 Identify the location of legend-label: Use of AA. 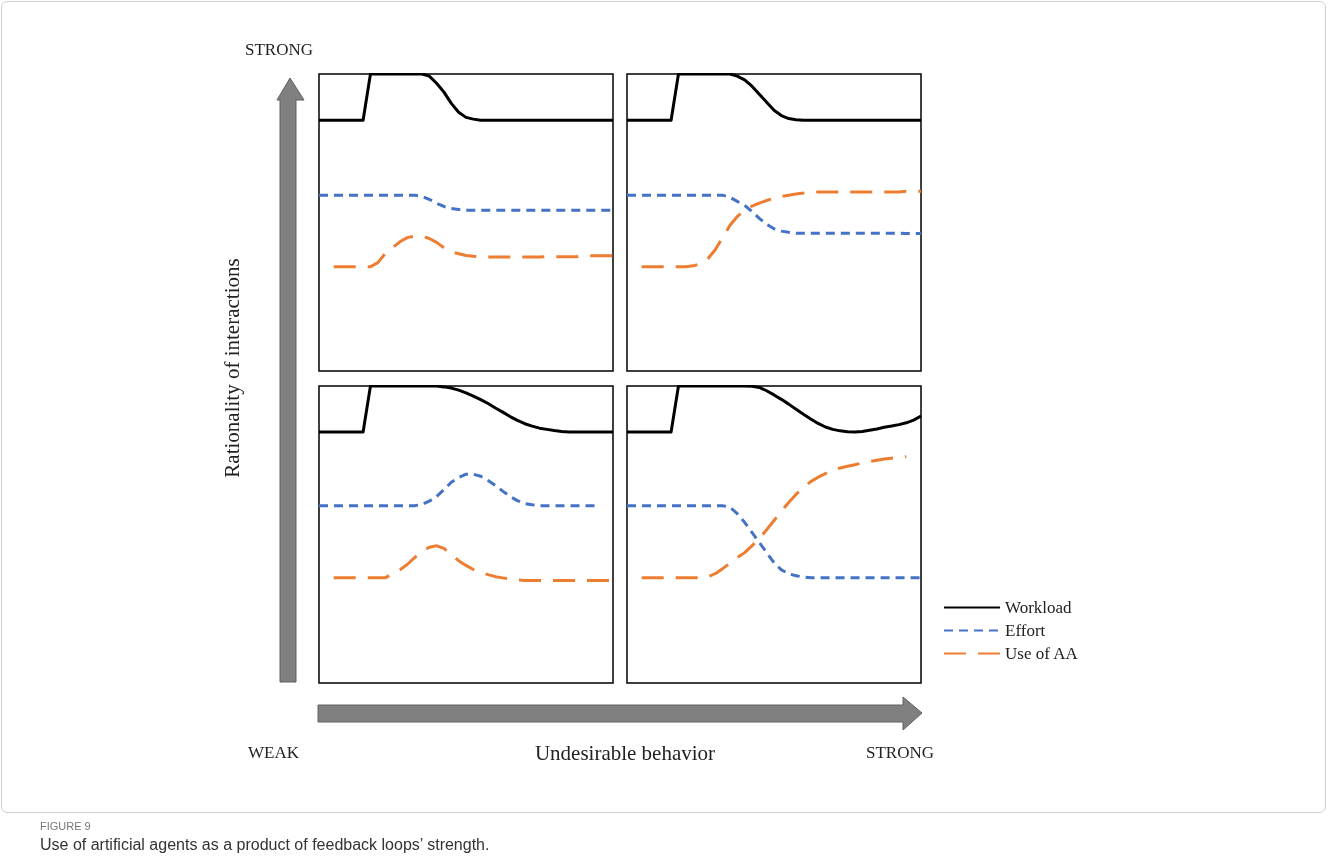
(1042, 653).